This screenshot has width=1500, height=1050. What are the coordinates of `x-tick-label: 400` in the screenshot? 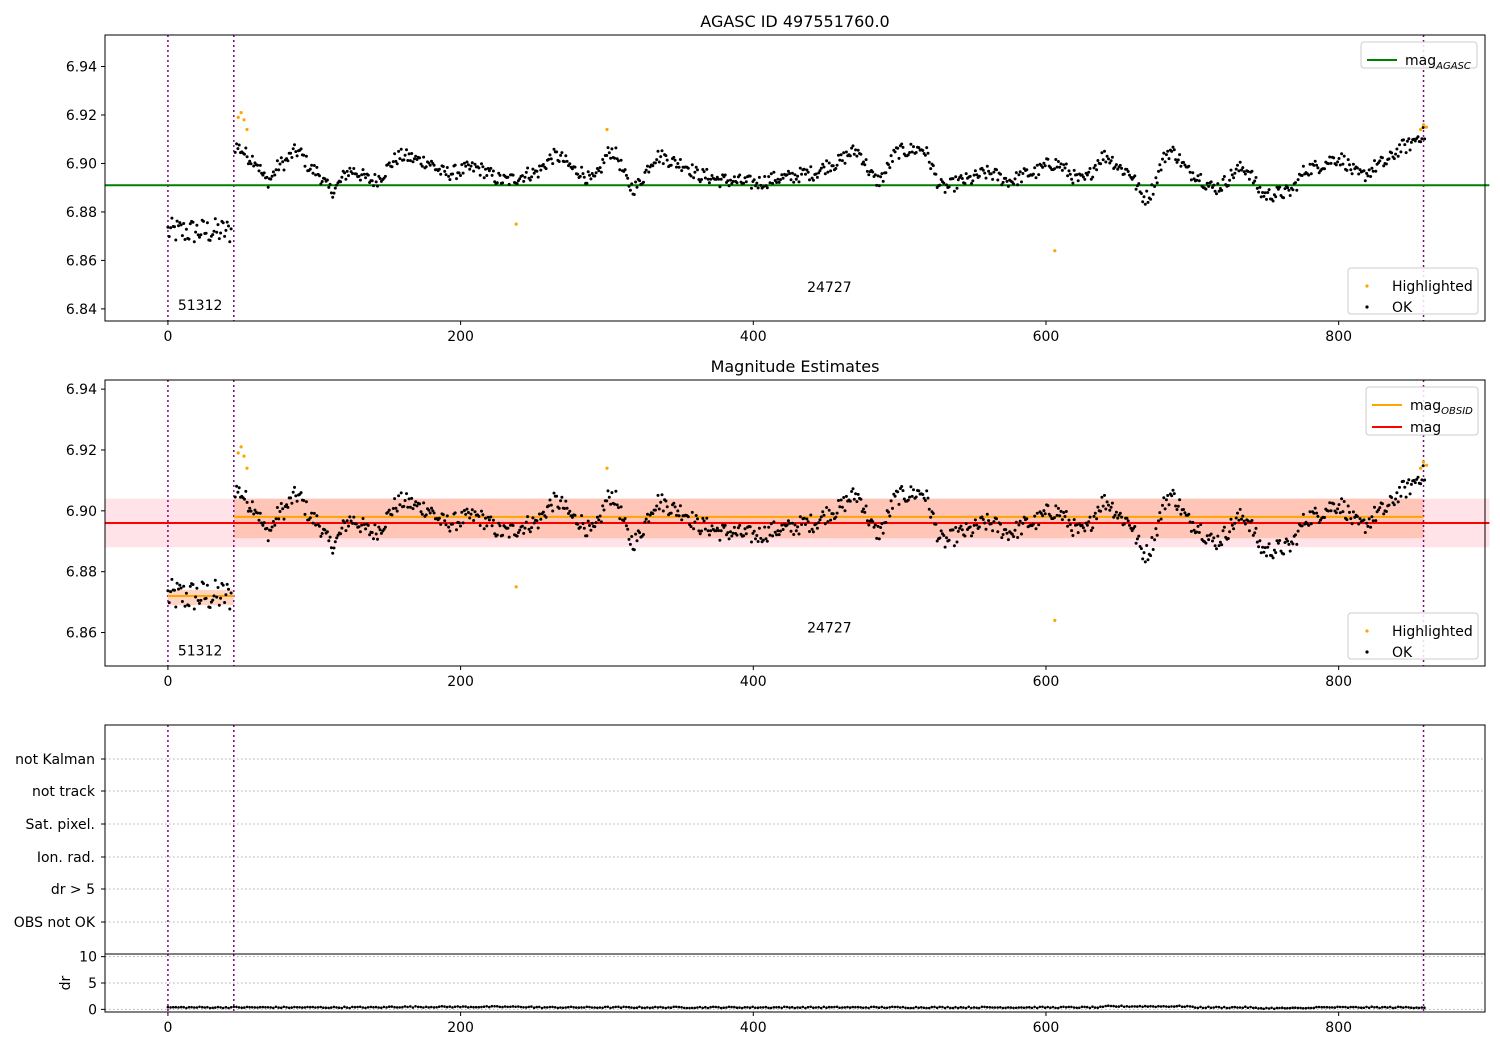 It's located at (753, 1028).